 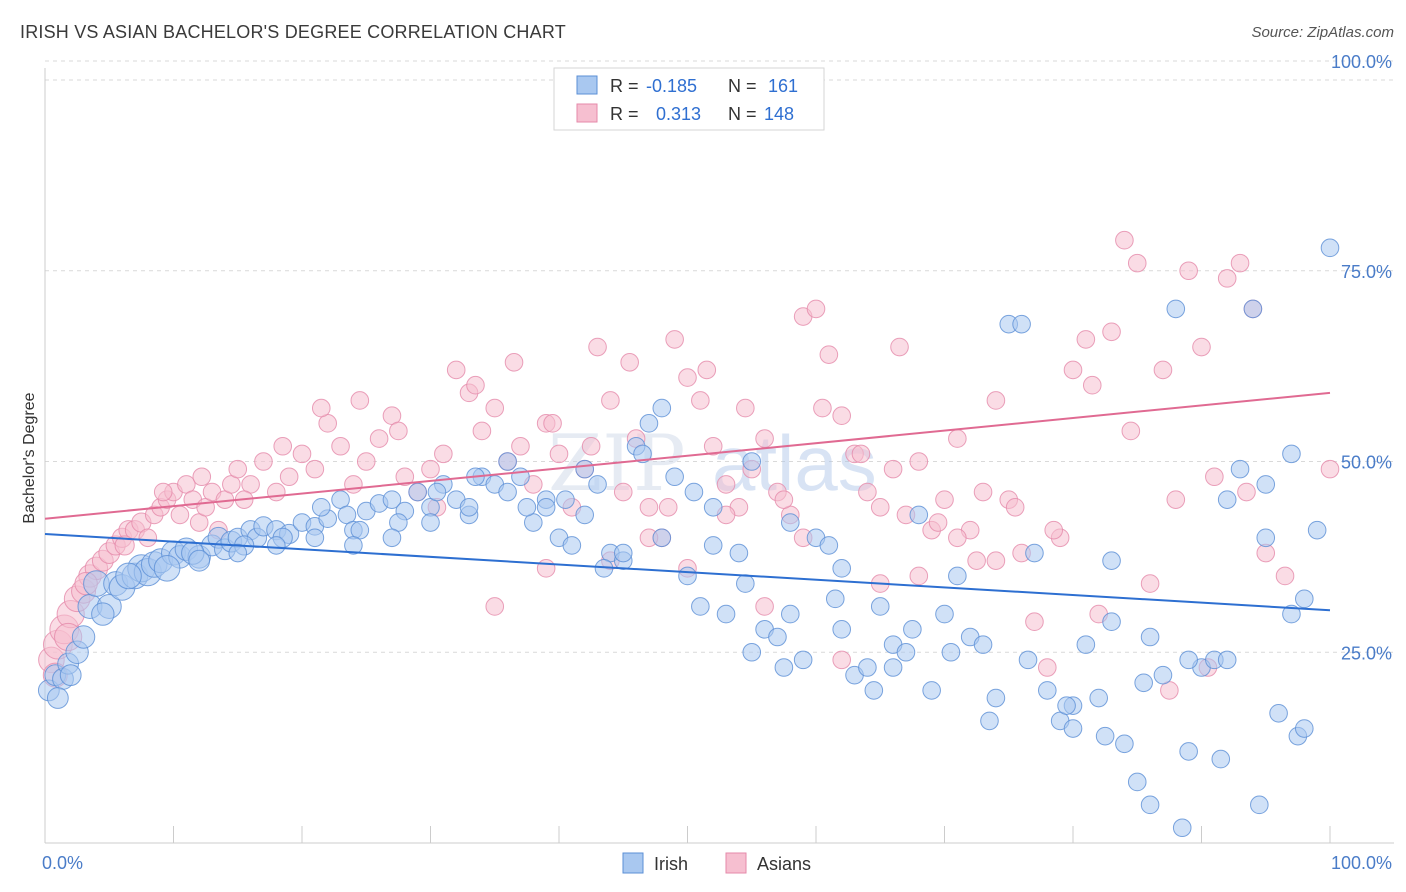 I want to click on asian-bottom-label: Asians, so click(x=784, y=864).